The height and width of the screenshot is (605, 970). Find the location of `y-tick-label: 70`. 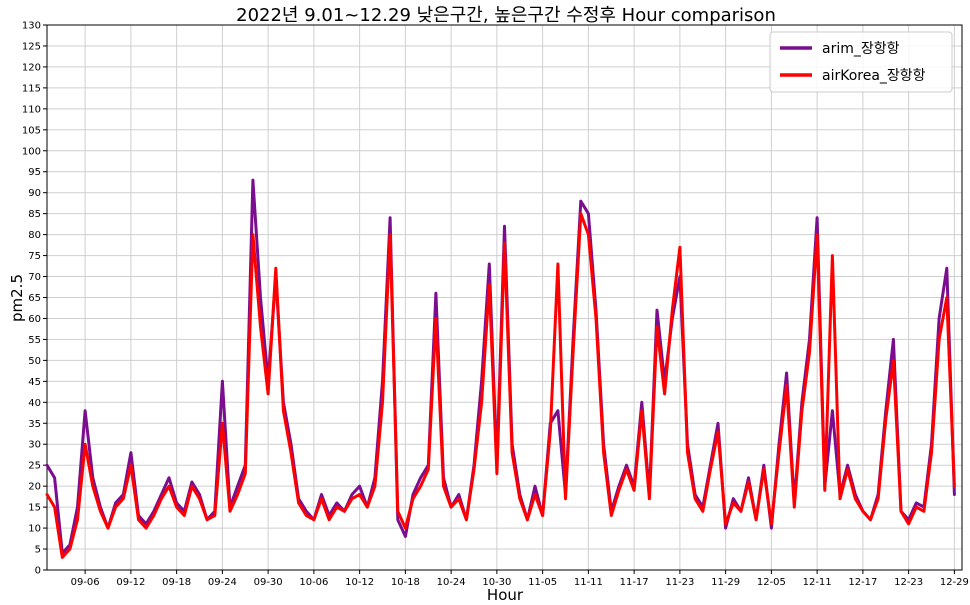

y-tick-label: 70 is located at coordinates (34, 277).